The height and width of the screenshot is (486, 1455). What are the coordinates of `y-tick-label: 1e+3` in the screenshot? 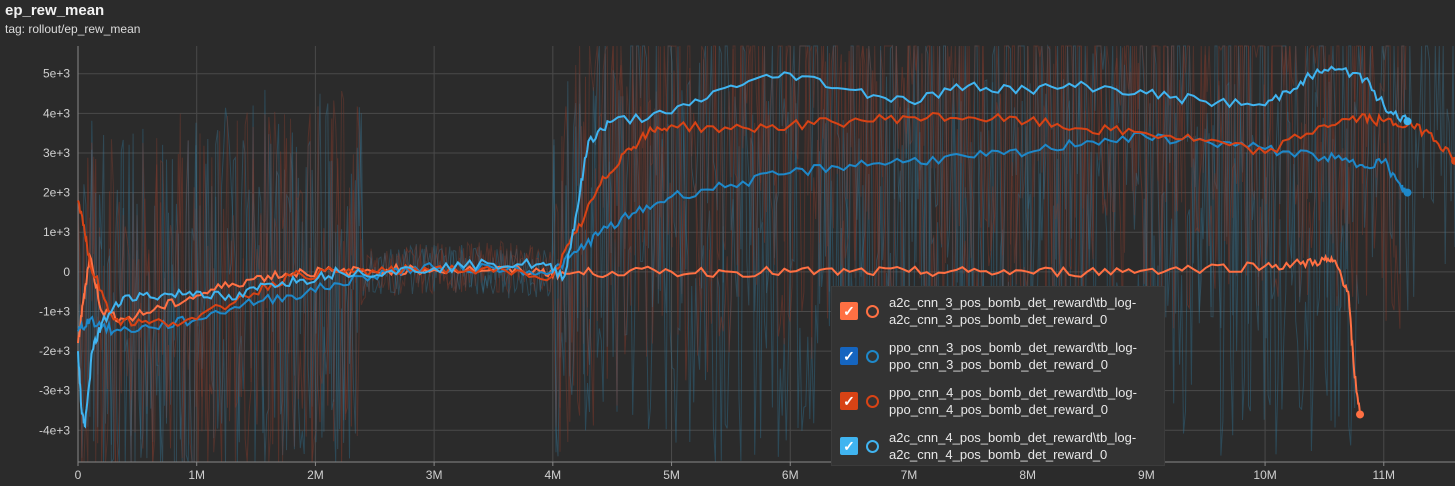 It's located at (56, 232).